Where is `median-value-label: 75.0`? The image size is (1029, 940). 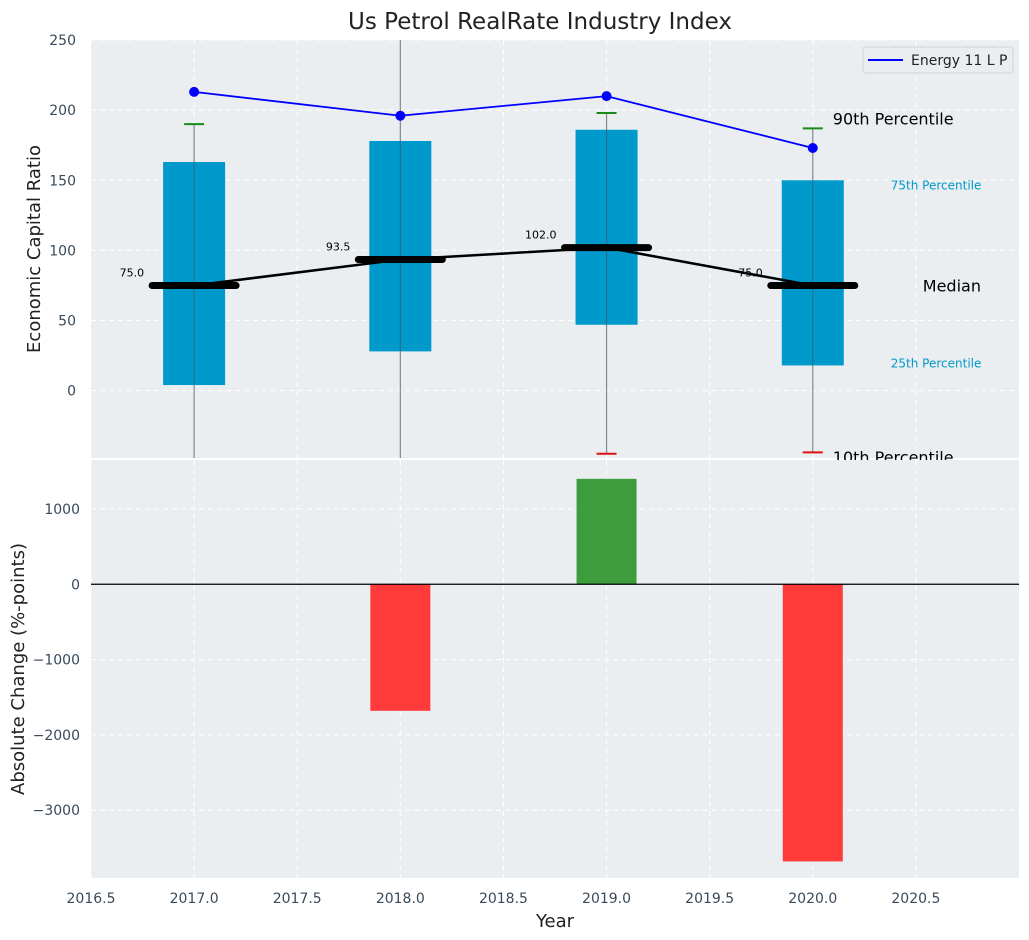 median-value-label: 75.0 is located at coordinates (132, 272).